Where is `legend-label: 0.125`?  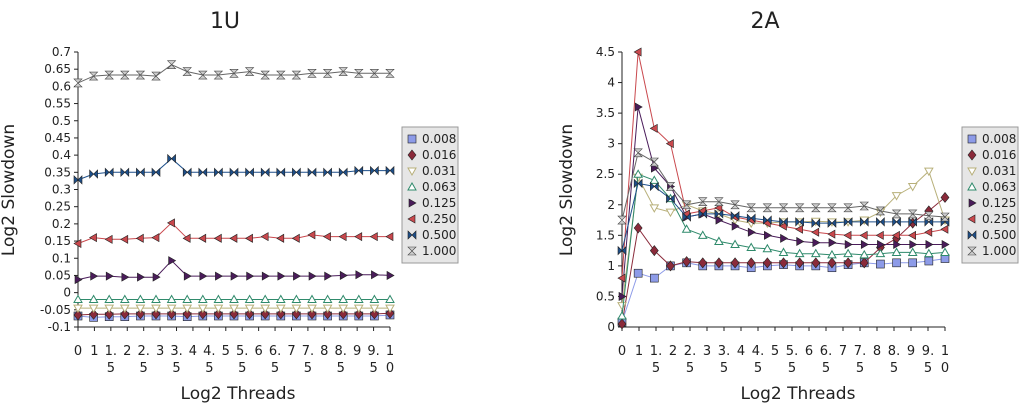 legend-label: 0.125 is located at coordinates (999, 203).